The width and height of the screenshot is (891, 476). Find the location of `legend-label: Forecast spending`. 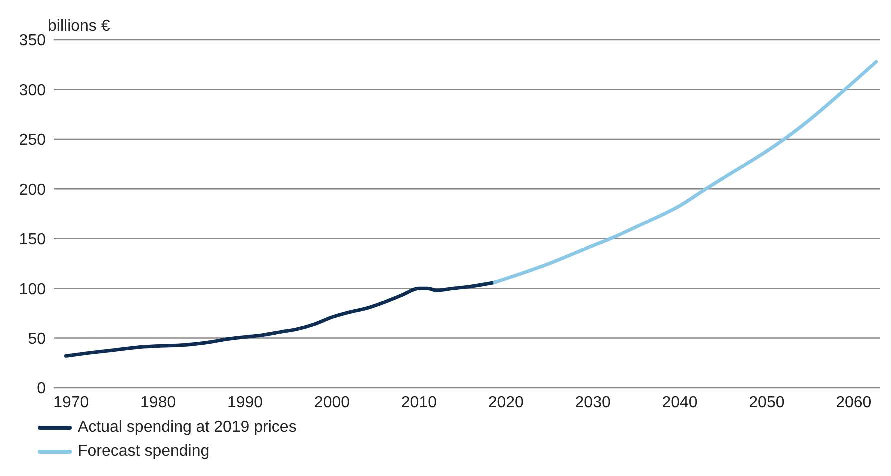

legend-label: Forecast spending is located at coordinates (144, 452).